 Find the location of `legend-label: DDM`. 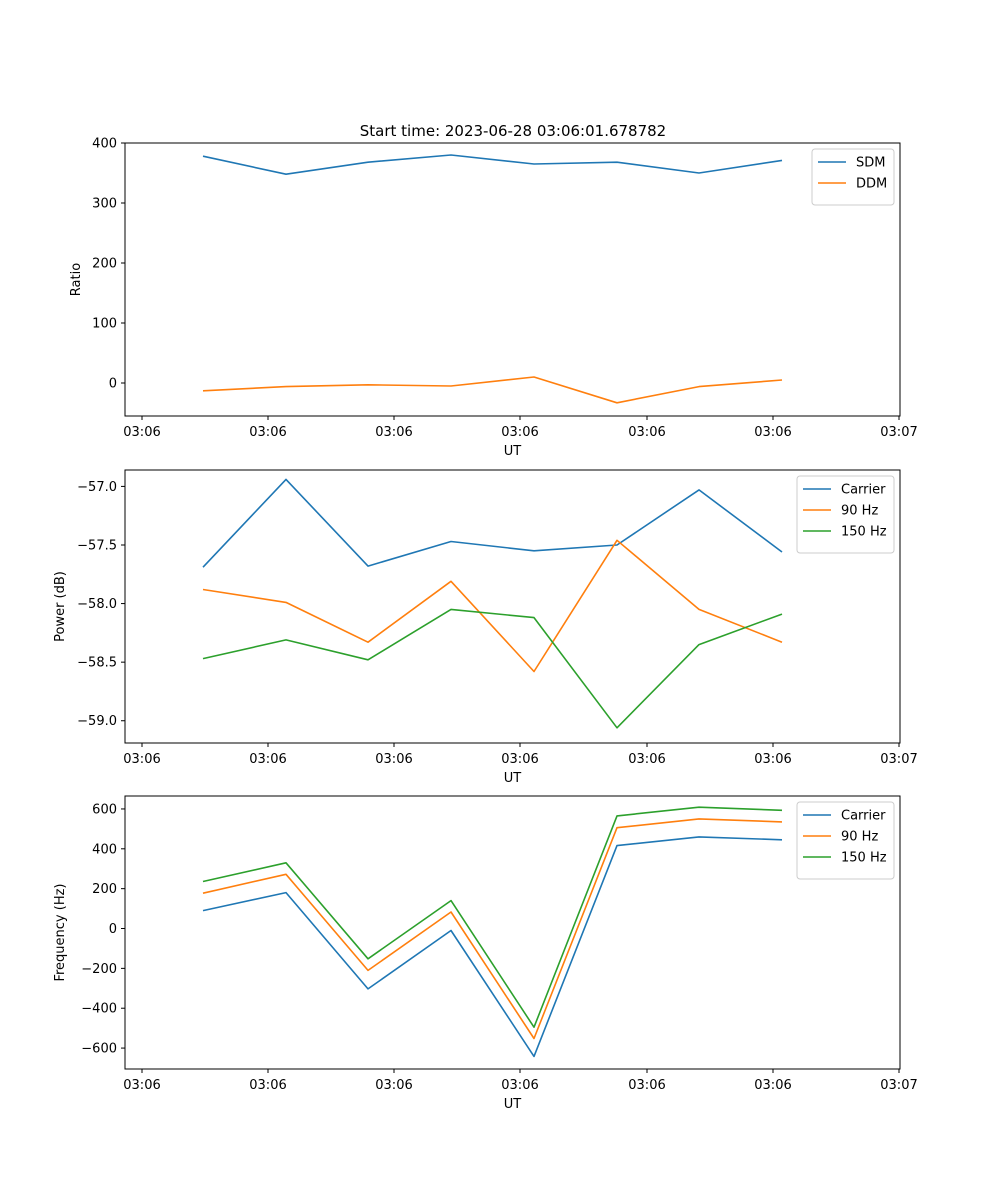

legend-label: DDM is located at coordinates (871, 184).